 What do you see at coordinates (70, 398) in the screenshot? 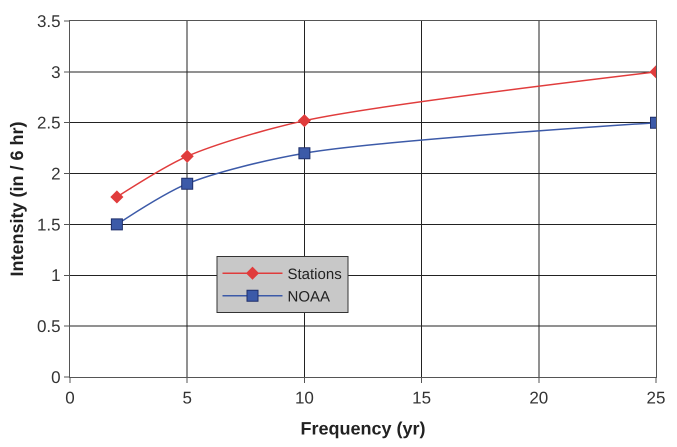
I see `x-tick-label: 0` at bounding box center [70, 398].